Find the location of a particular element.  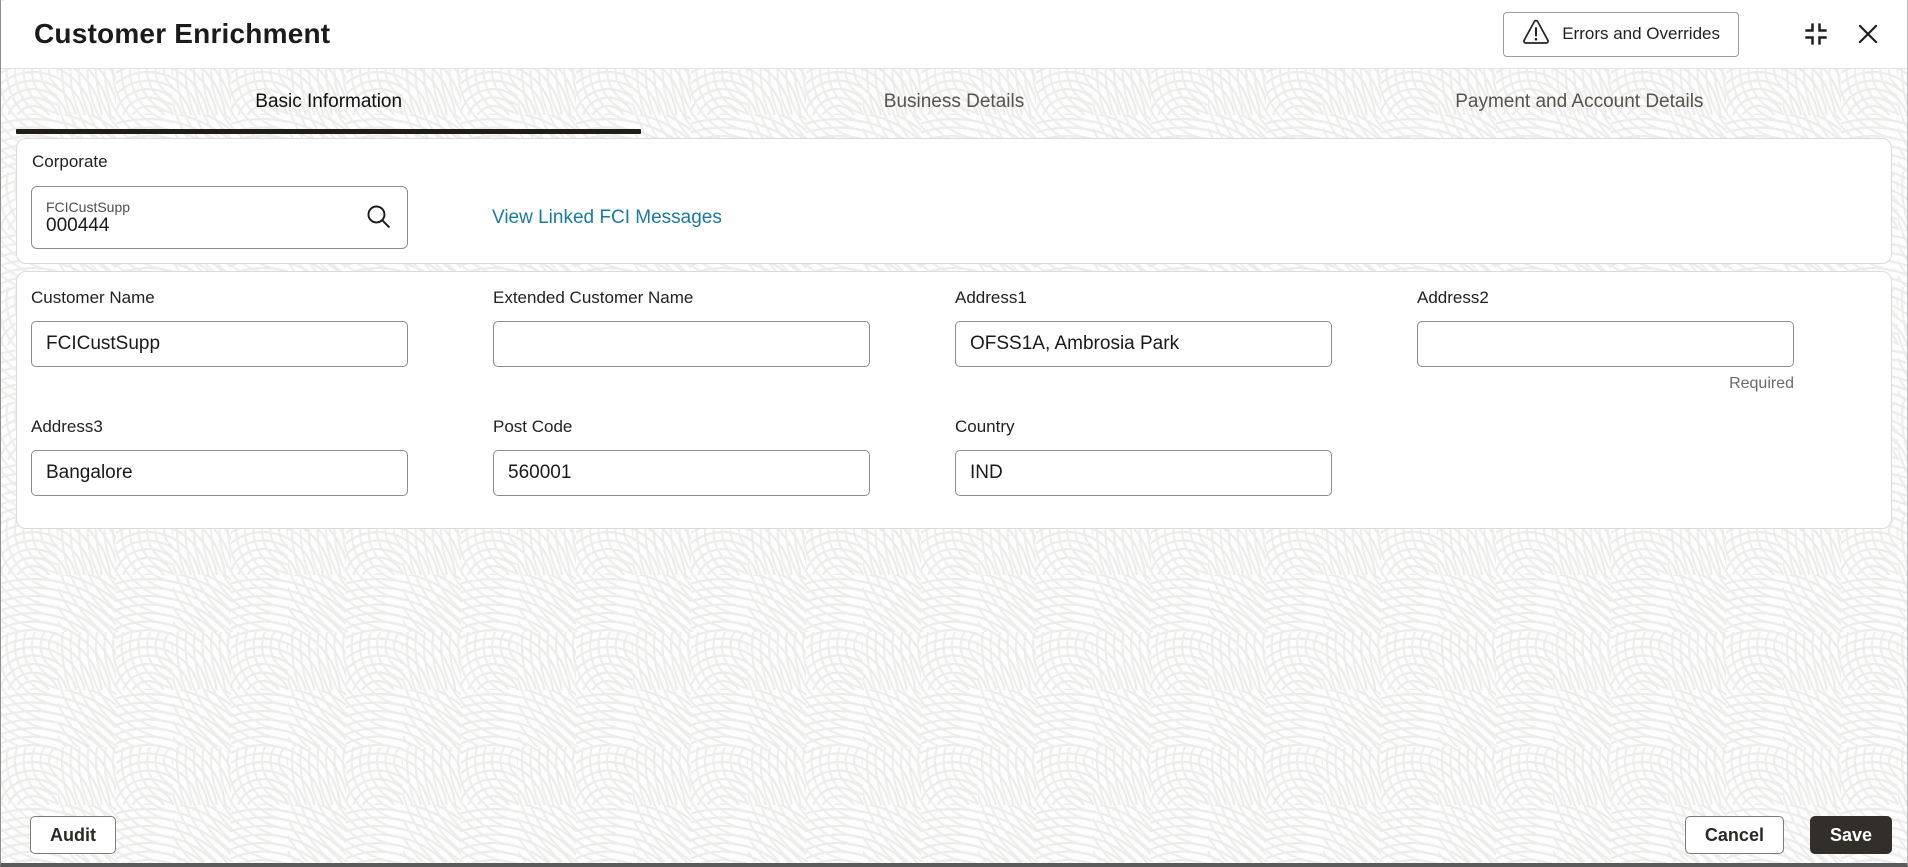

post-code-input is located at coordinates (681, 473).